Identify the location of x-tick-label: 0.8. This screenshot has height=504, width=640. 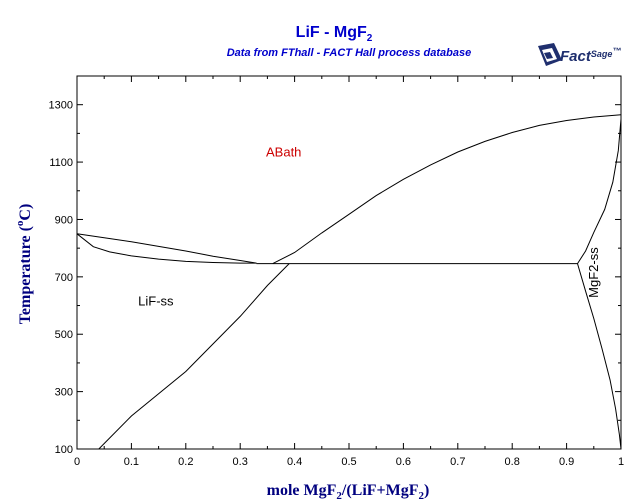
(512, 462).